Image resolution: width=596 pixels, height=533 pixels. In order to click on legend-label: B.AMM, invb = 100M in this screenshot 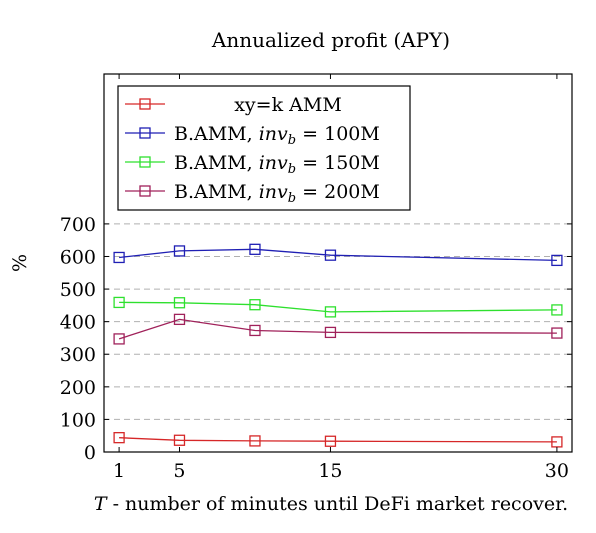, I will do `click(277, 135)`.